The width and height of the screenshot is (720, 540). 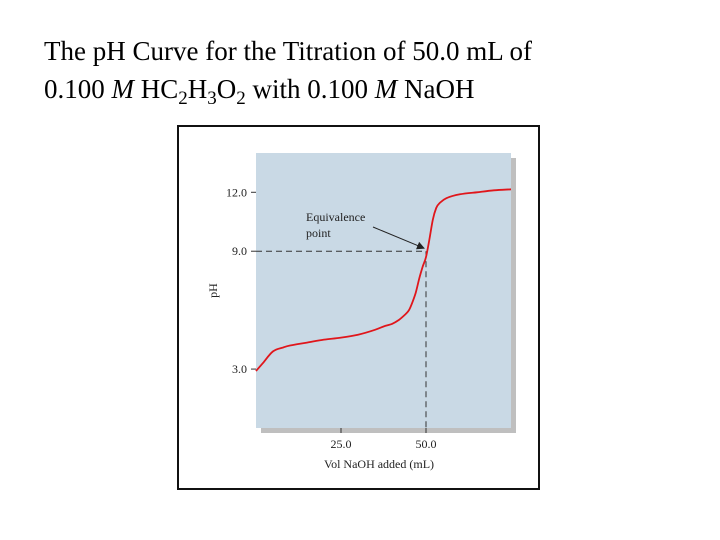 What do you see at coordinates (335, 217) in the screenshot?
I see `annotation-label-line-1: Equivalence` at bounding box center [335, 217].